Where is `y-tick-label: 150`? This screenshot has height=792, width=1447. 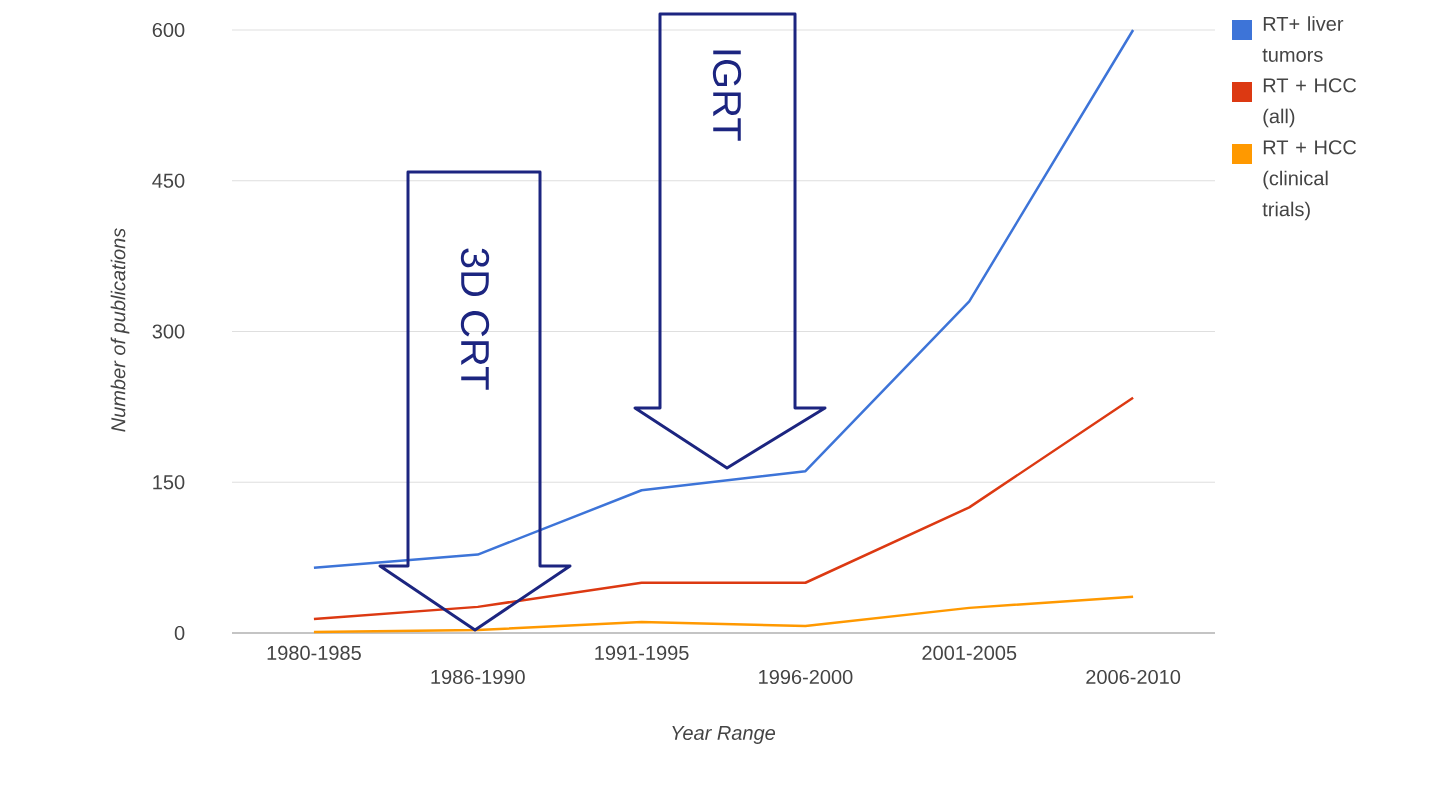 y-tick-label: 150 is located at coordinates (169, 482).